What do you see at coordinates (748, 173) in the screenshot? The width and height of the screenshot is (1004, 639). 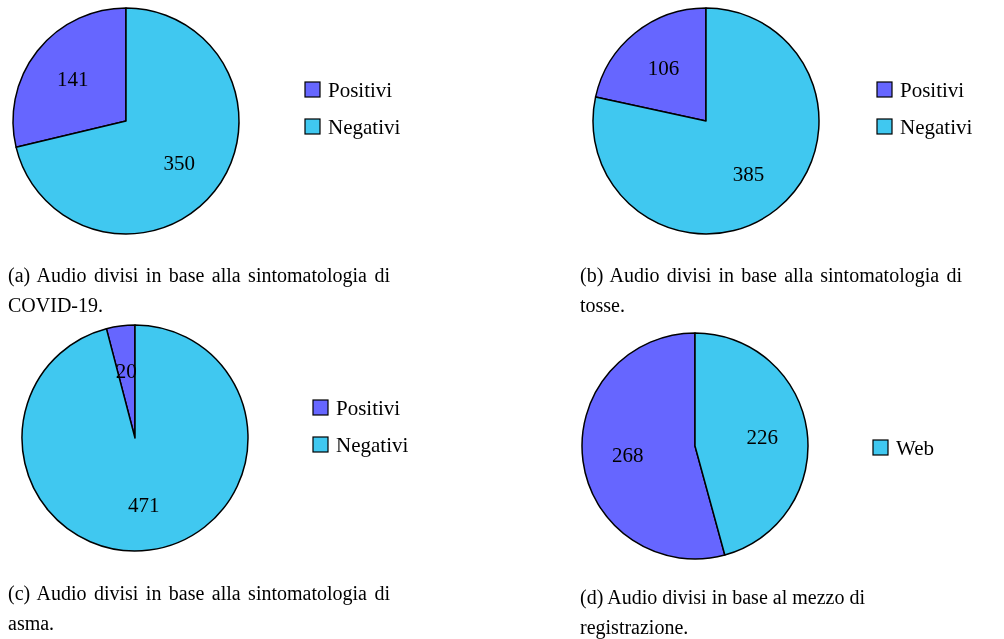 I see `data-label: 385` at bounding box center [748, 173].